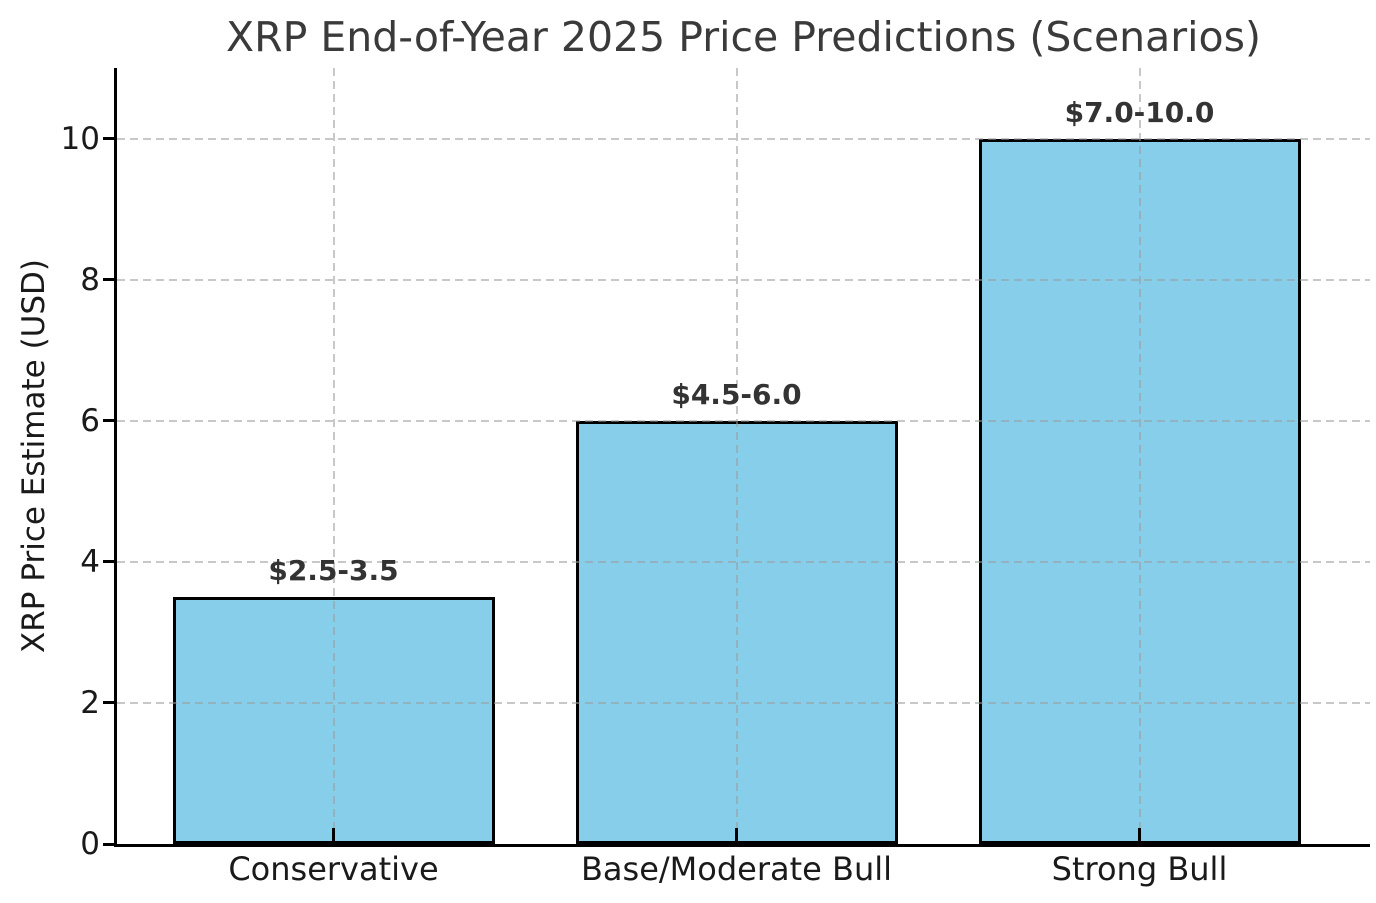 The width and height of the screenshot is (1376, 903). I want to click on y-tick-label: 10, so click(80, 138).